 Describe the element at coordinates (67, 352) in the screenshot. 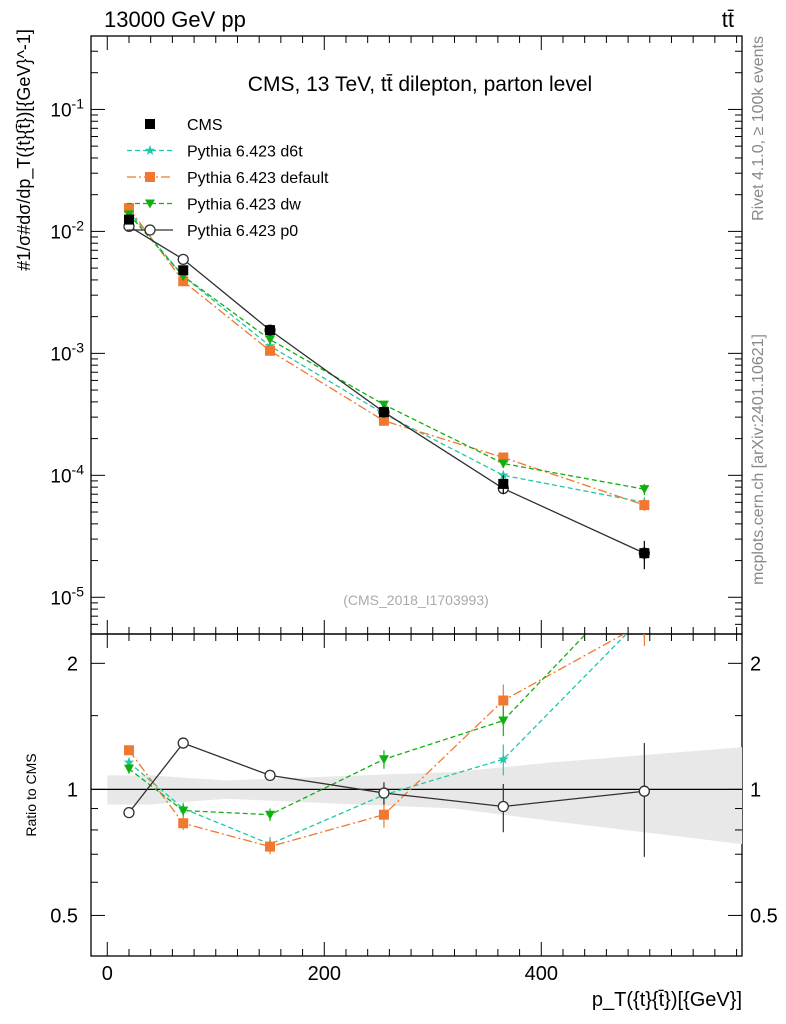

I see `y-tick-label: 10⁻³` at that location.